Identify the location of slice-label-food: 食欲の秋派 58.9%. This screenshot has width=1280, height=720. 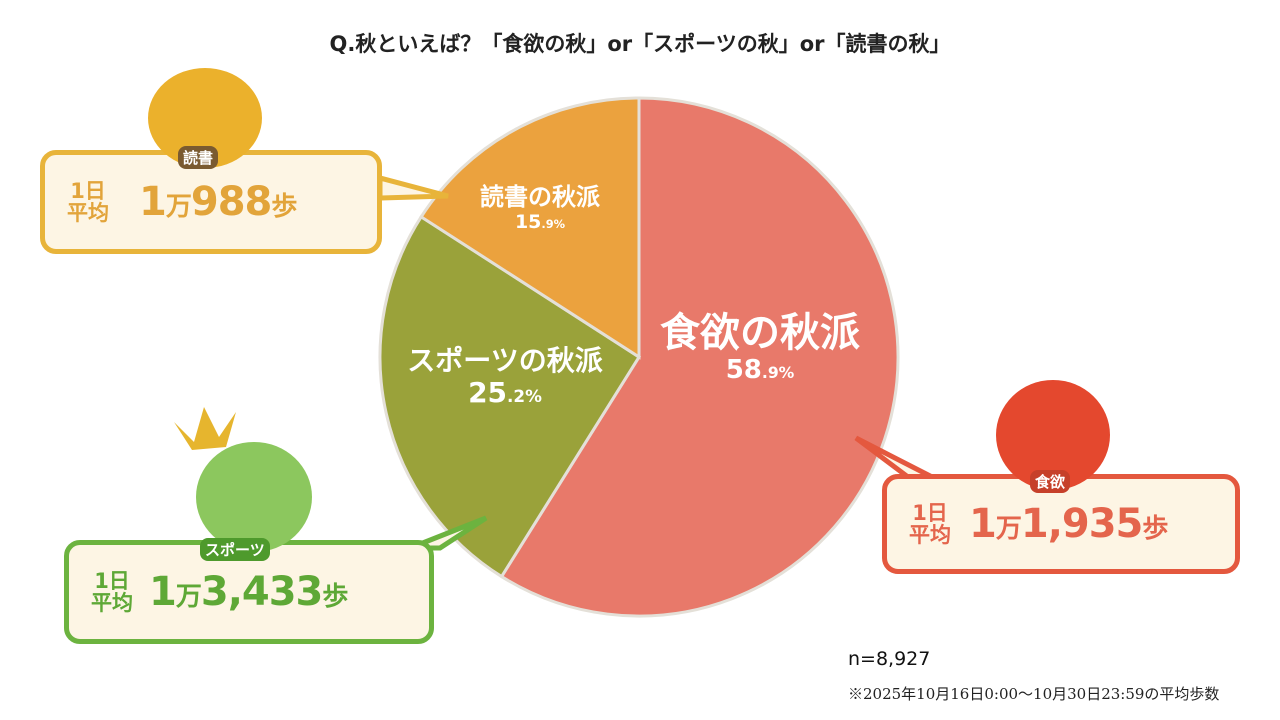
(760, 347).